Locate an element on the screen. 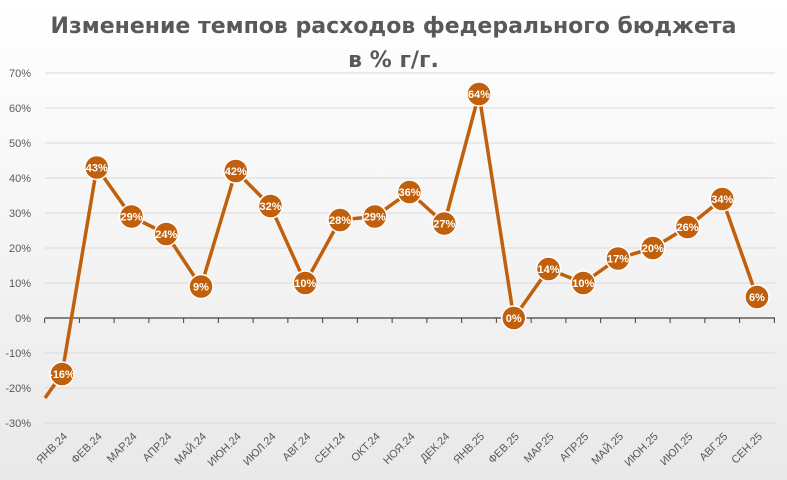  chart-title-line2: в % г/г. is located at coordinates (393, 60).